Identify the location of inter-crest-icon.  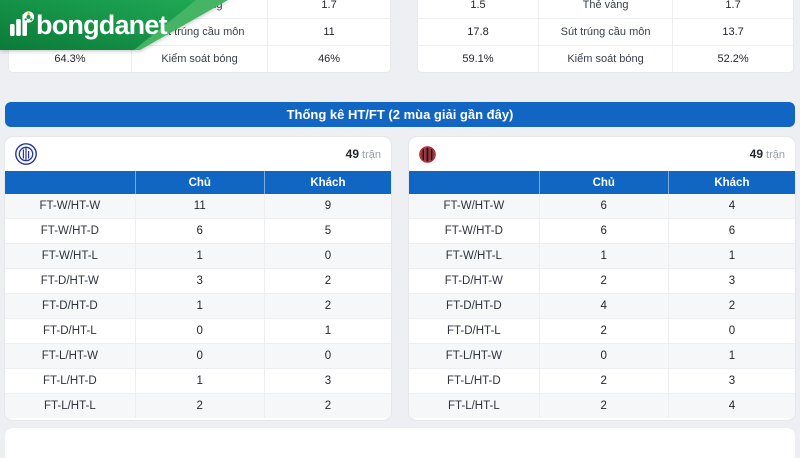
(26, 154).